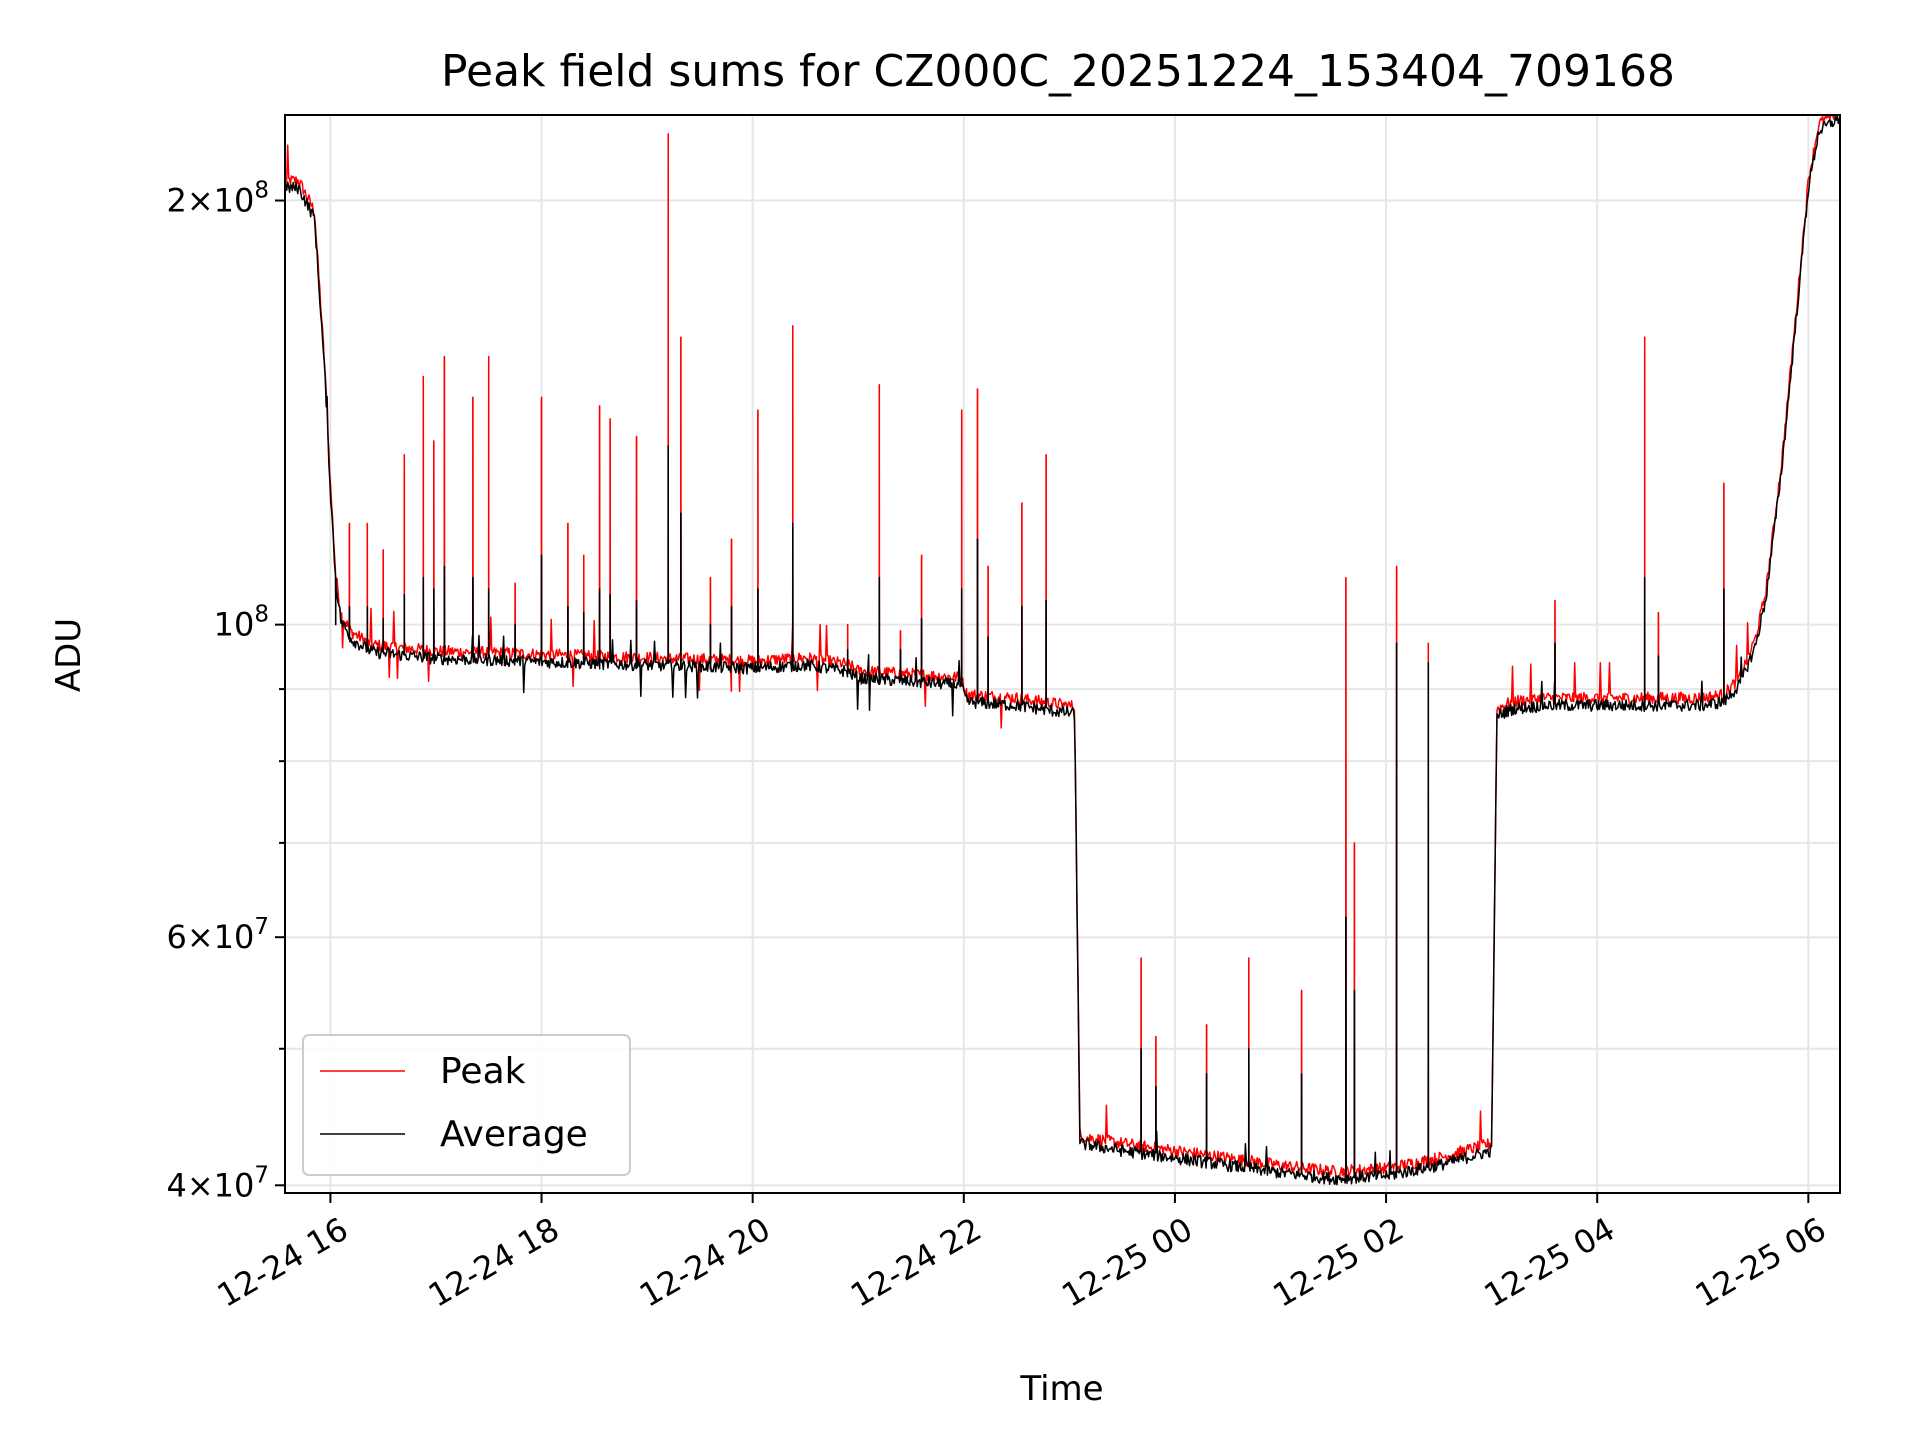 This screenshot has height=1440, width=1920. I want to click on legend: Peak Average, so click(466, 1105).